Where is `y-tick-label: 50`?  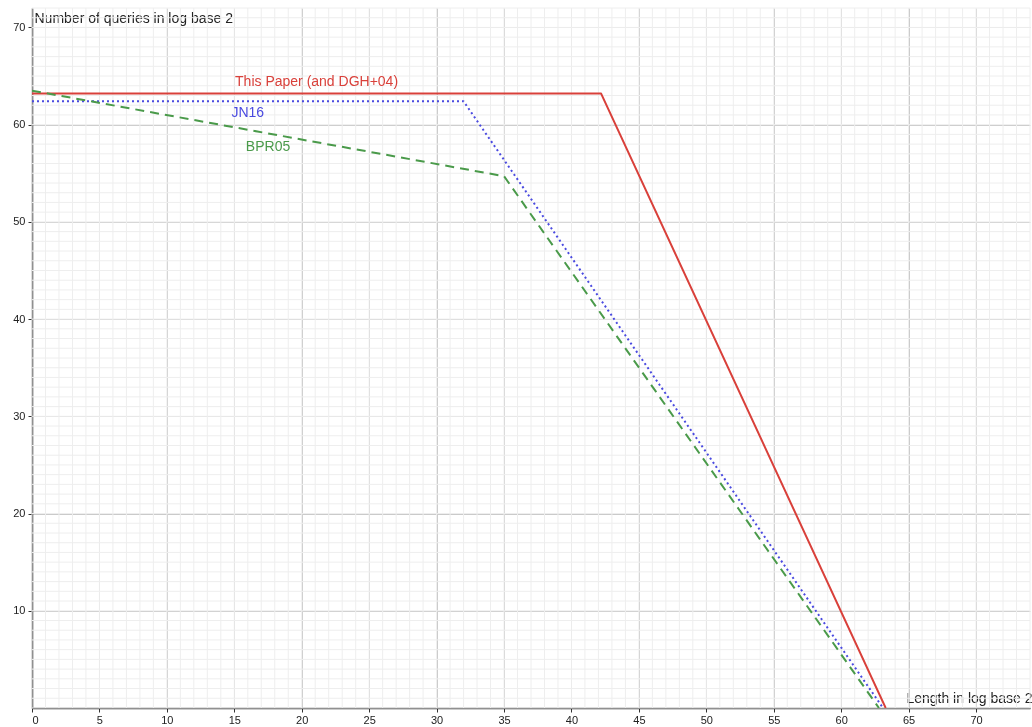 y-tick-label: 50 is located at coordinates (19, 221).